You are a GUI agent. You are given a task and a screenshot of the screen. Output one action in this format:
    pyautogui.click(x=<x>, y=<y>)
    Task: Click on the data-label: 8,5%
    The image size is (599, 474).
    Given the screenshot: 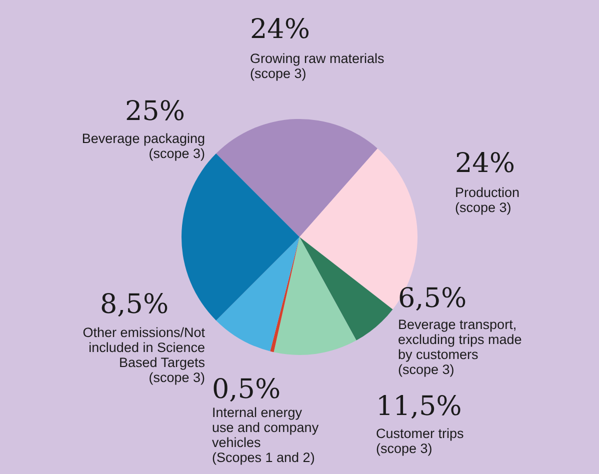 What is the action you would take?
    pyautogui.click(x=134, y=304)
    